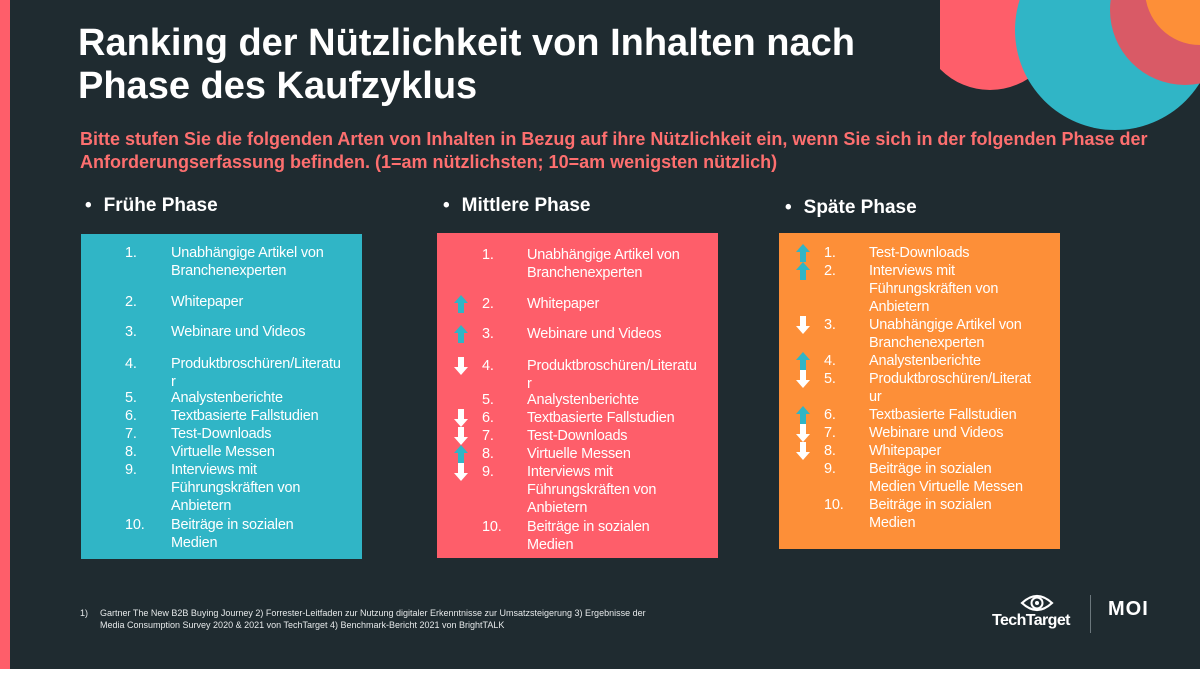  Describe the element at coordinates (526, 205) in the screenshot. I see `phase-heading-label: Mittlere Phase` at that location.